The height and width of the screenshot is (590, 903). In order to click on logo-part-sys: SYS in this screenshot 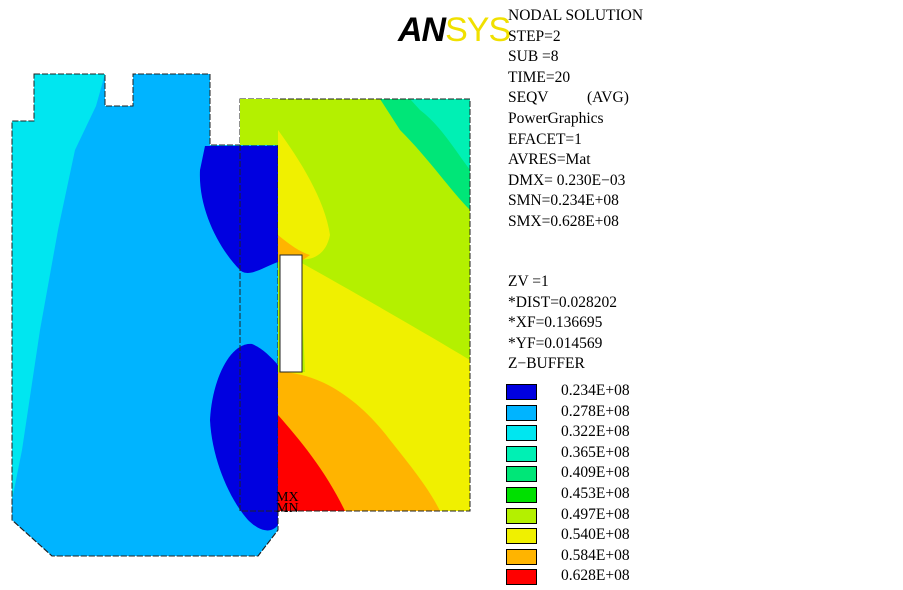, I will do `click(478, 30)`.